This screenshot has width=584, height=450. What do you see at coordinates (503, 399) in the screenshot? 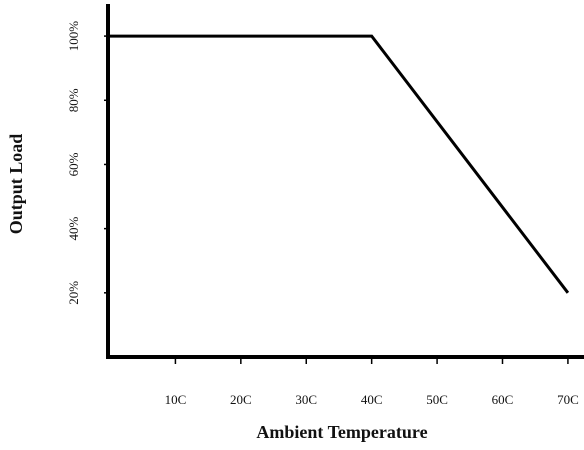
I see `x-tick-label: 60C` at bounding box center [503, 399].